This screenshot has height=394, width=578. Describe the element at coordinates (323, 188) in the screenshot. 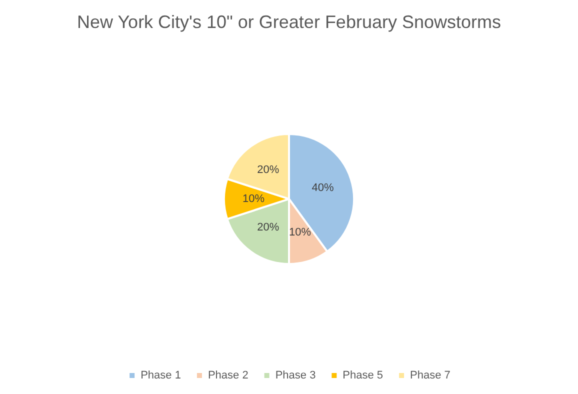

I see `data-label: 40%` at that location.